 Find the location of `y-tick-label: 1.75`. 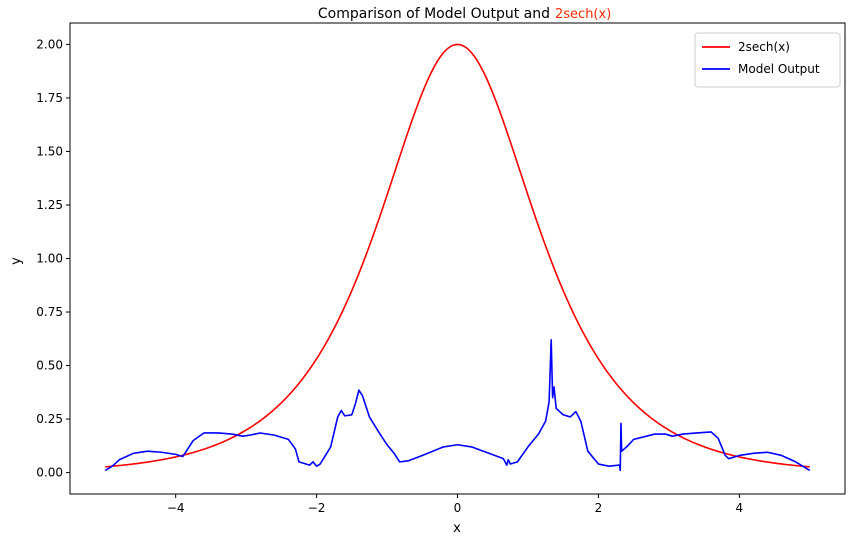

y-tick-label: 1.75 is located at coordinates (49, 98).